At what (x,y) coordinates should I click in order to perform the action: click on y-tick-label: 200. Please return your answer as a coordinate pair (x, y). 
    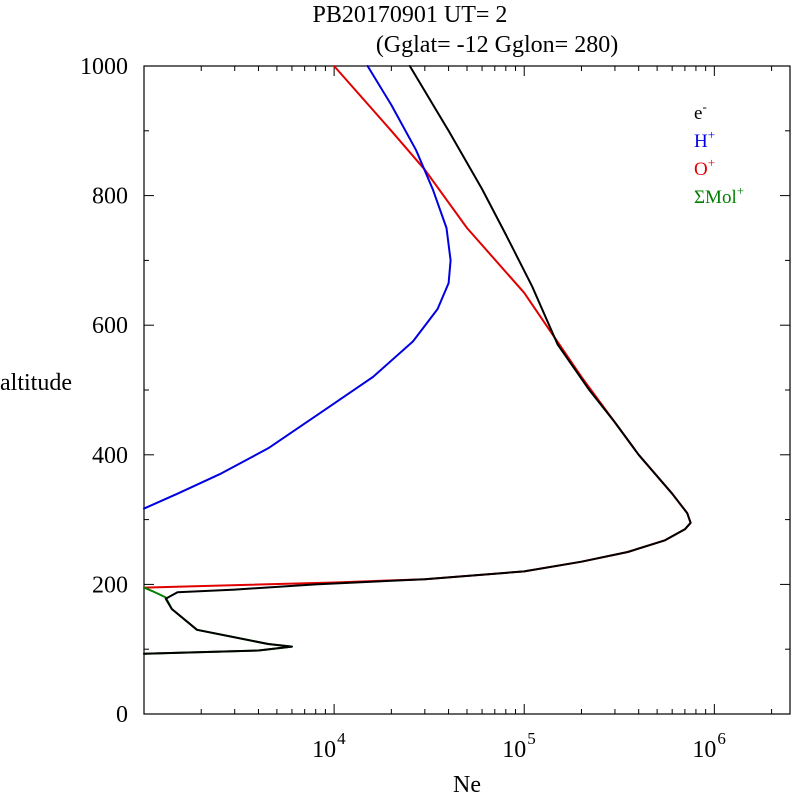
    Looking at the image, I should click on (110, 585).